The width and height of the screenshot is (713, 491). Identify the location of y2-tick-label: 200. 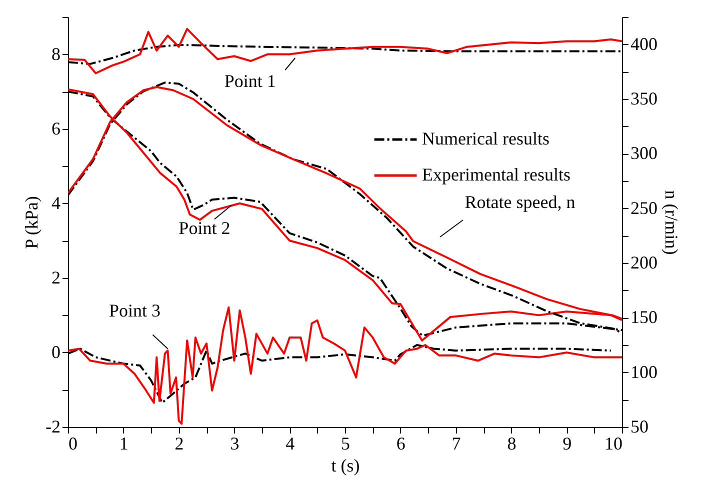
(644, 262).